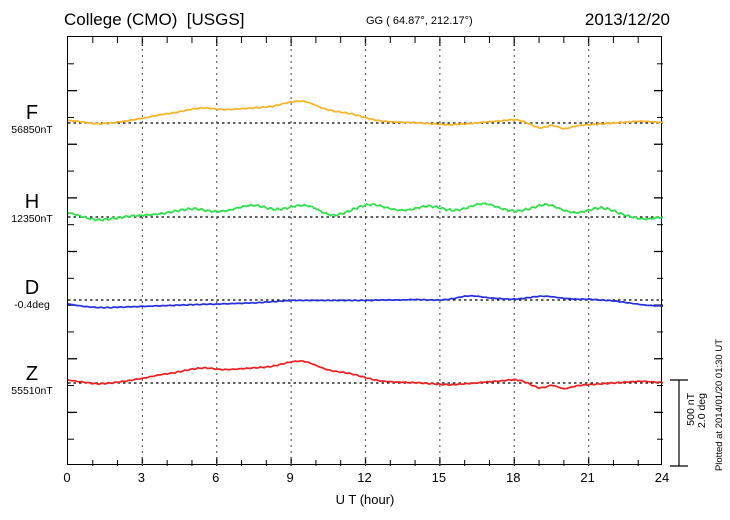  What do you see at coordinates (32, 374) in the screenshot?
I see `component-letter-z: Z` at bounding box center [32, 374].